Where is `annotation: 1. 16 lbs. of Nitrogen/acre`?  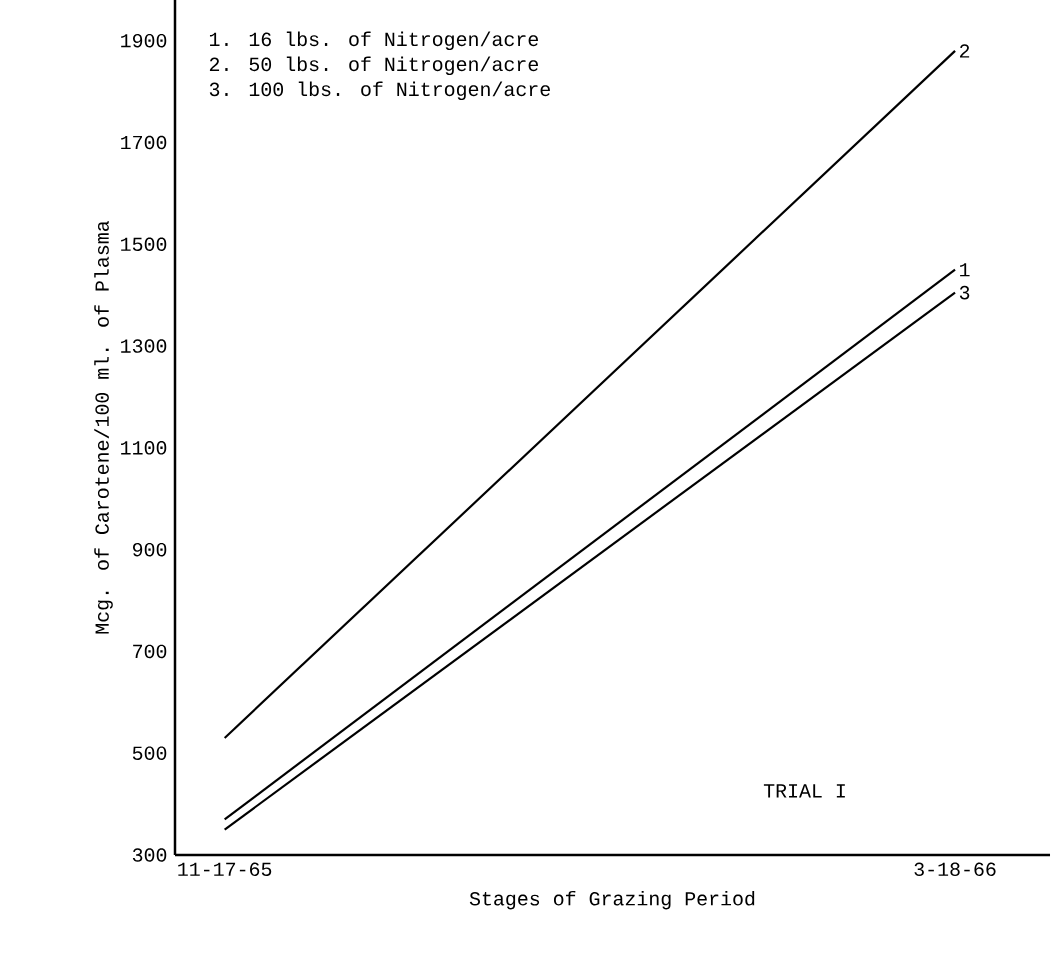 annotation: 1. 16 lbs. of Nitrogen/acre is located at coordinates (373, 41).